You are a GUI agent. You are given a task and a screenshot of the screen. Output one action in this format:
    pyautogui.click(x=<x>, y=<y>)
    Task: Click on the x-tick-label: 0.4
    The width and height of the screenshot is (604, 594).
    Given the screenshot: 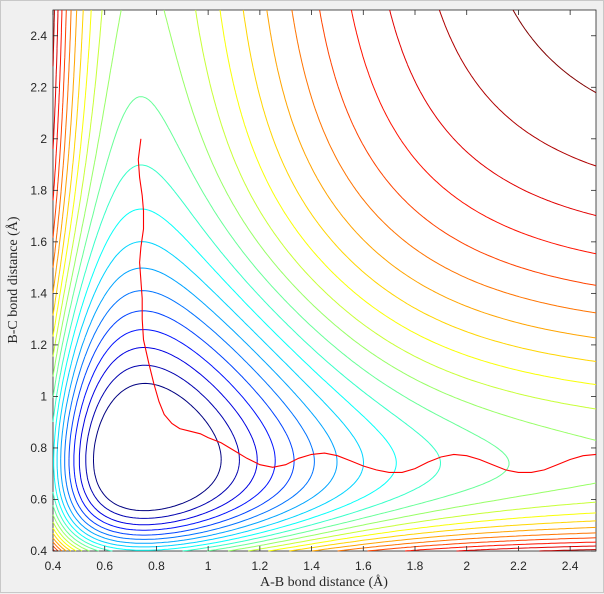 What is the action you would take?
    pyautogui.click(x=53, y=566)
    